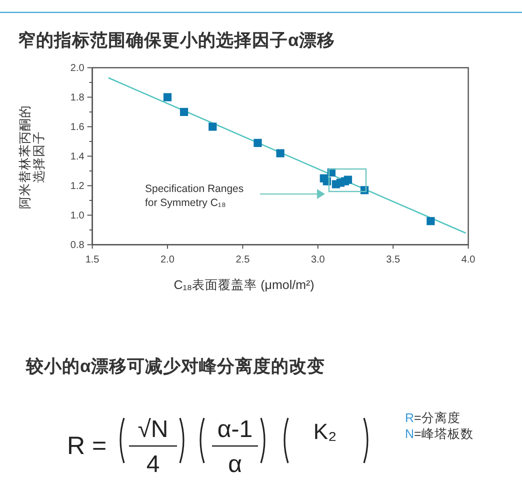 The height and width of the screenshot is (500, 522). I want to click on text: √N, so click(153, 429).